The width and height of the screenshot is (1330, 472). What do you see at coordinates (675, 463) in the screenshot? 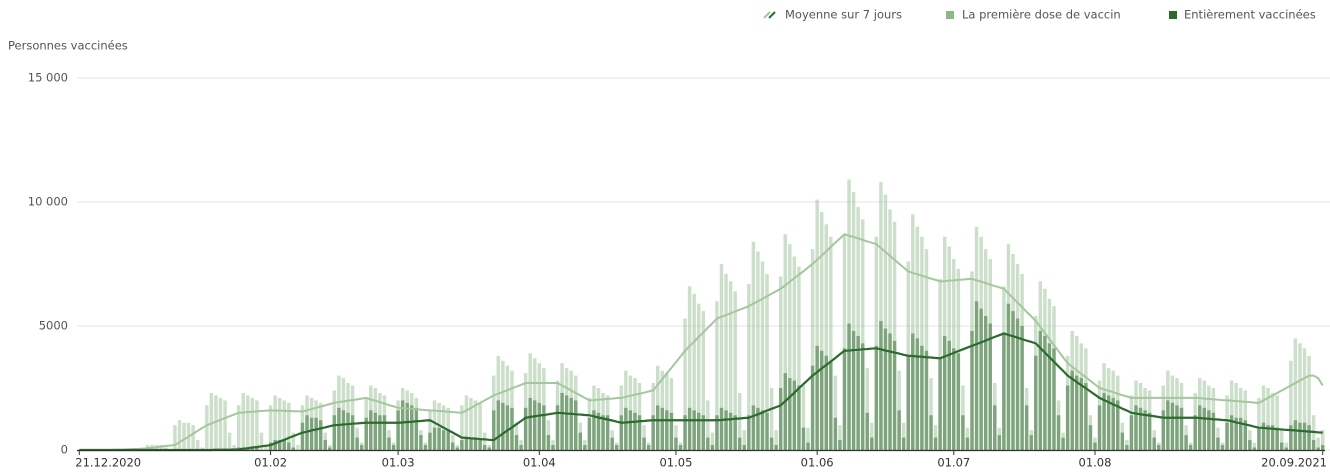
I see `x-tick-label: 01.05` at bounding box center [675, 463].